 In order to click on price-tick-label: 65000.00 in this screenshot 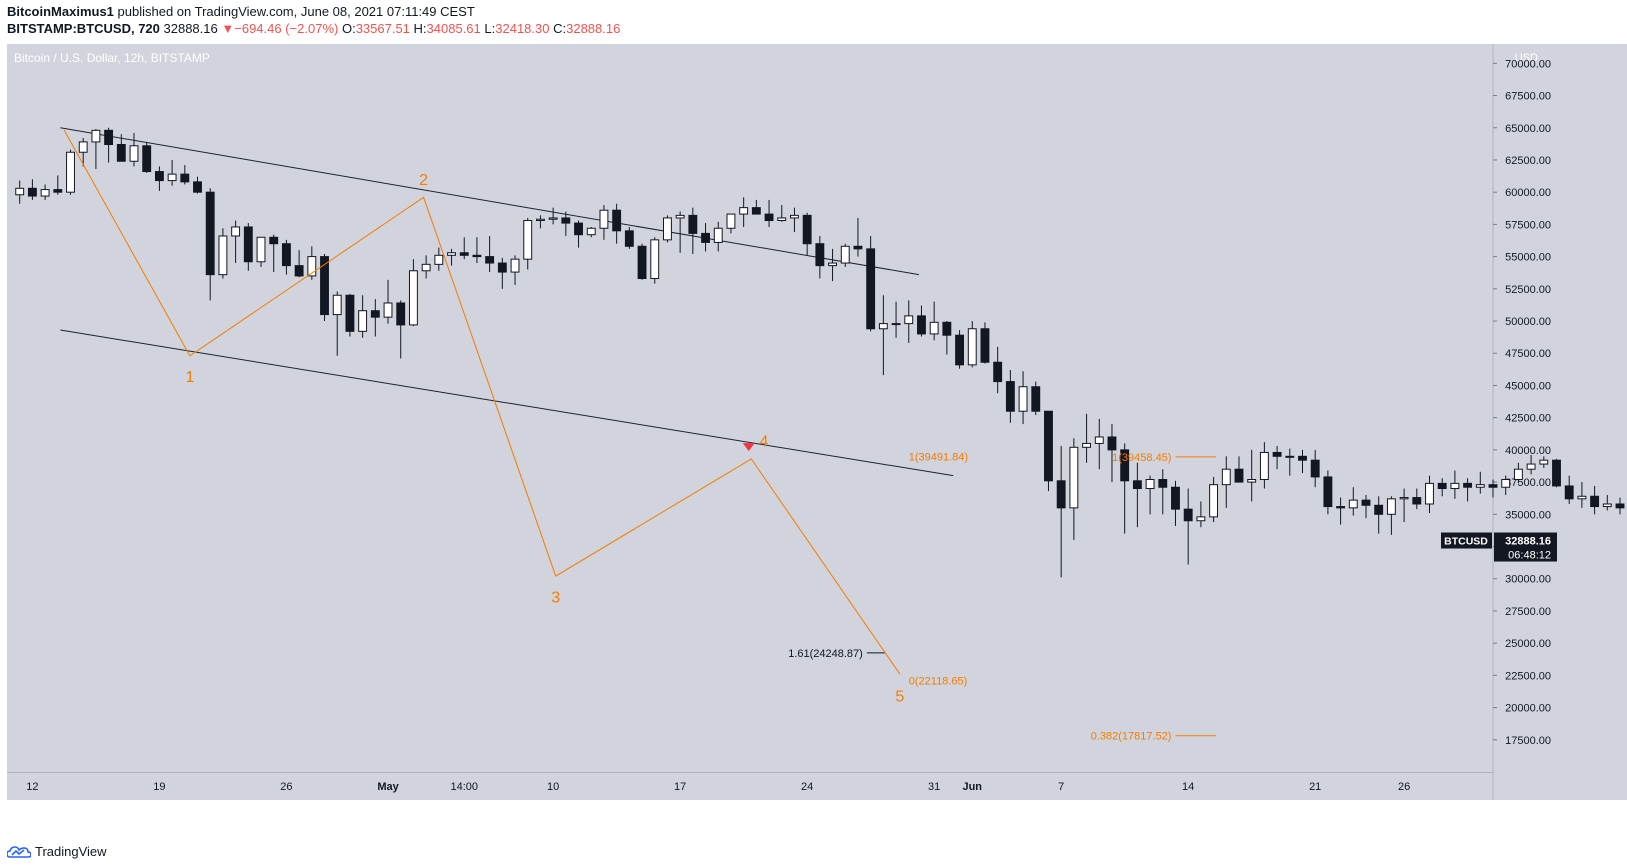, I will do `click(1528, 129)`.